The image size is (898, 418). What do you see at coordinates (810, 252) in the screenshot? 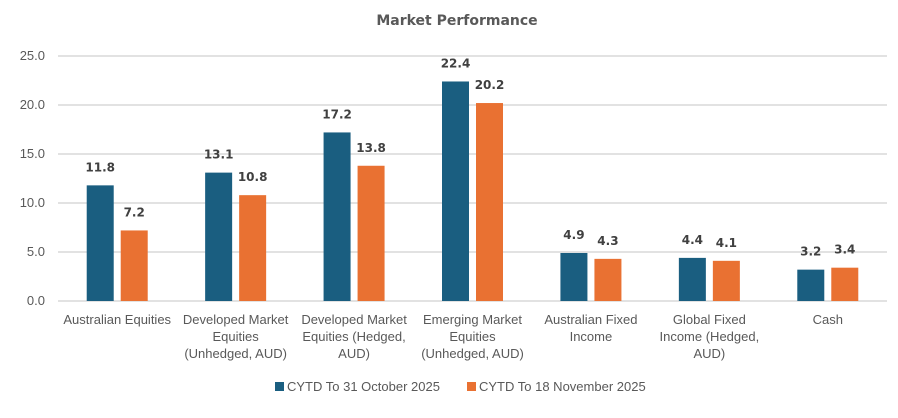
I see `data-label: 3.2` at bounding box center [810, 252].